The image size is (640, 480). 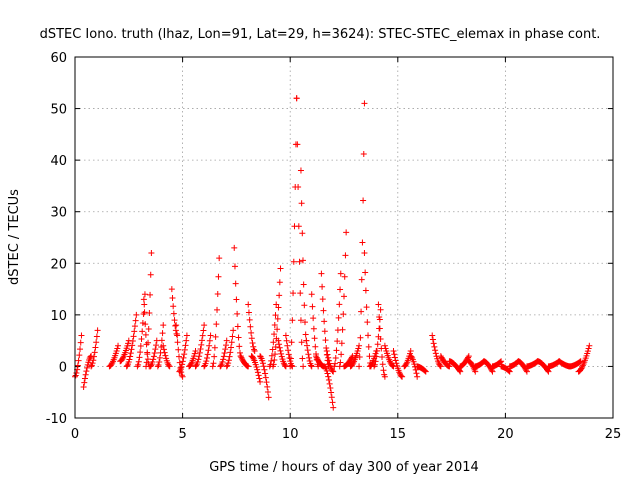 What do you see at coordinates (398, 434) in the screenshot?
I see `x-tick-label: 15` at bounding box center [398, 434].